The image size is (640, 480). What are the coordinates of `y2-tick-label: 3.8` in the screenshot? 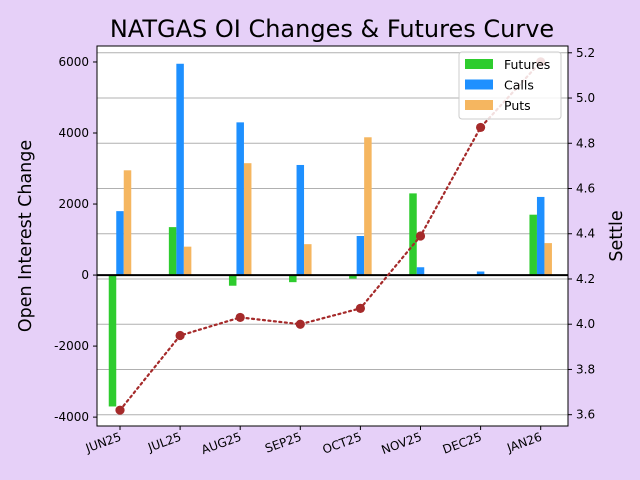 It's located at (585, 369).